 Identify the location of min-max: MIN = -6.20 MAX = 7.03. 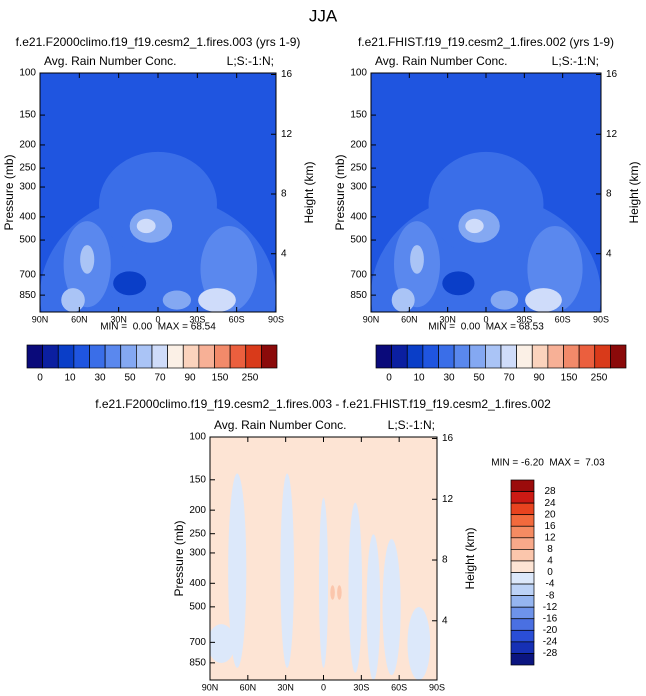
(548, 463).